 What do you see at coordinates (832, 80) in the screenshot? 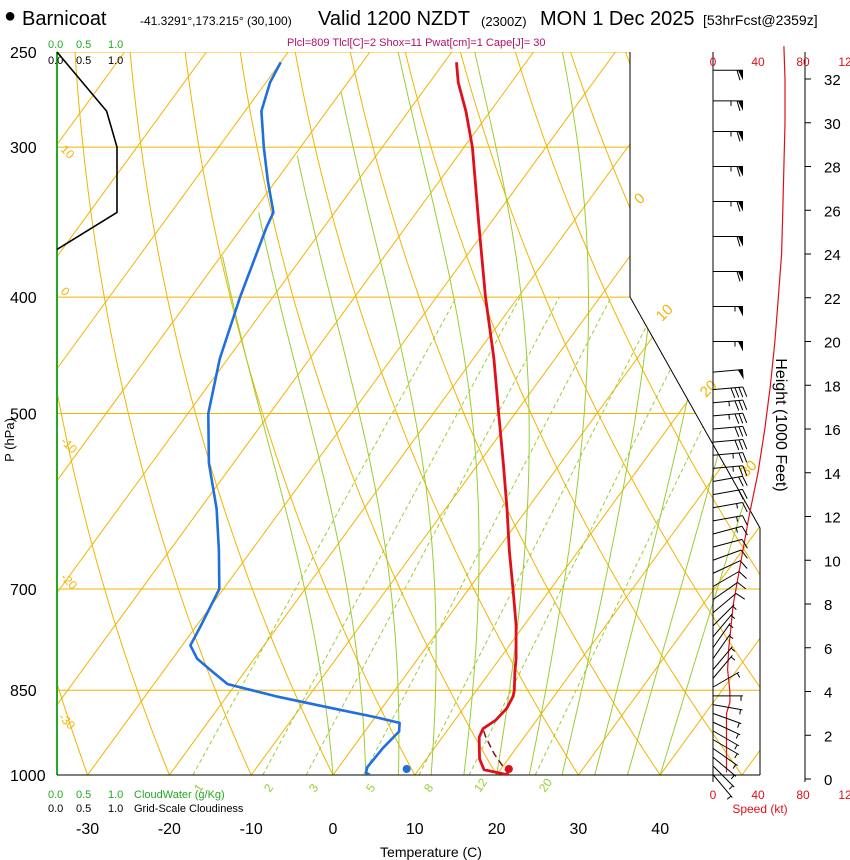
I see `height-tick-label: 32` at bounding box center [832, 80].